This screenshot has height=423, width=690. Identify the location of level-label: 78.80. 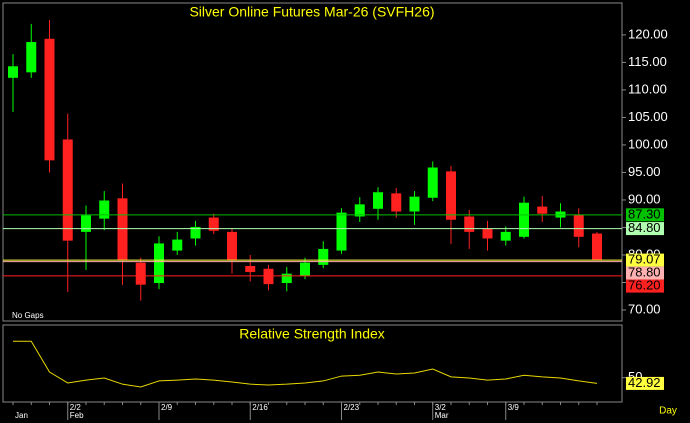
(644, 272).